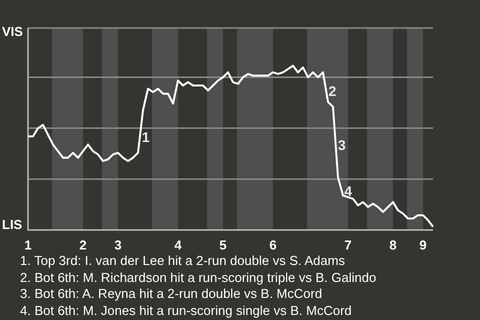  What do you see at coordinates (348, 191) in the screenshot?
I see `annotation: 4` at bounding box center [348, 191].